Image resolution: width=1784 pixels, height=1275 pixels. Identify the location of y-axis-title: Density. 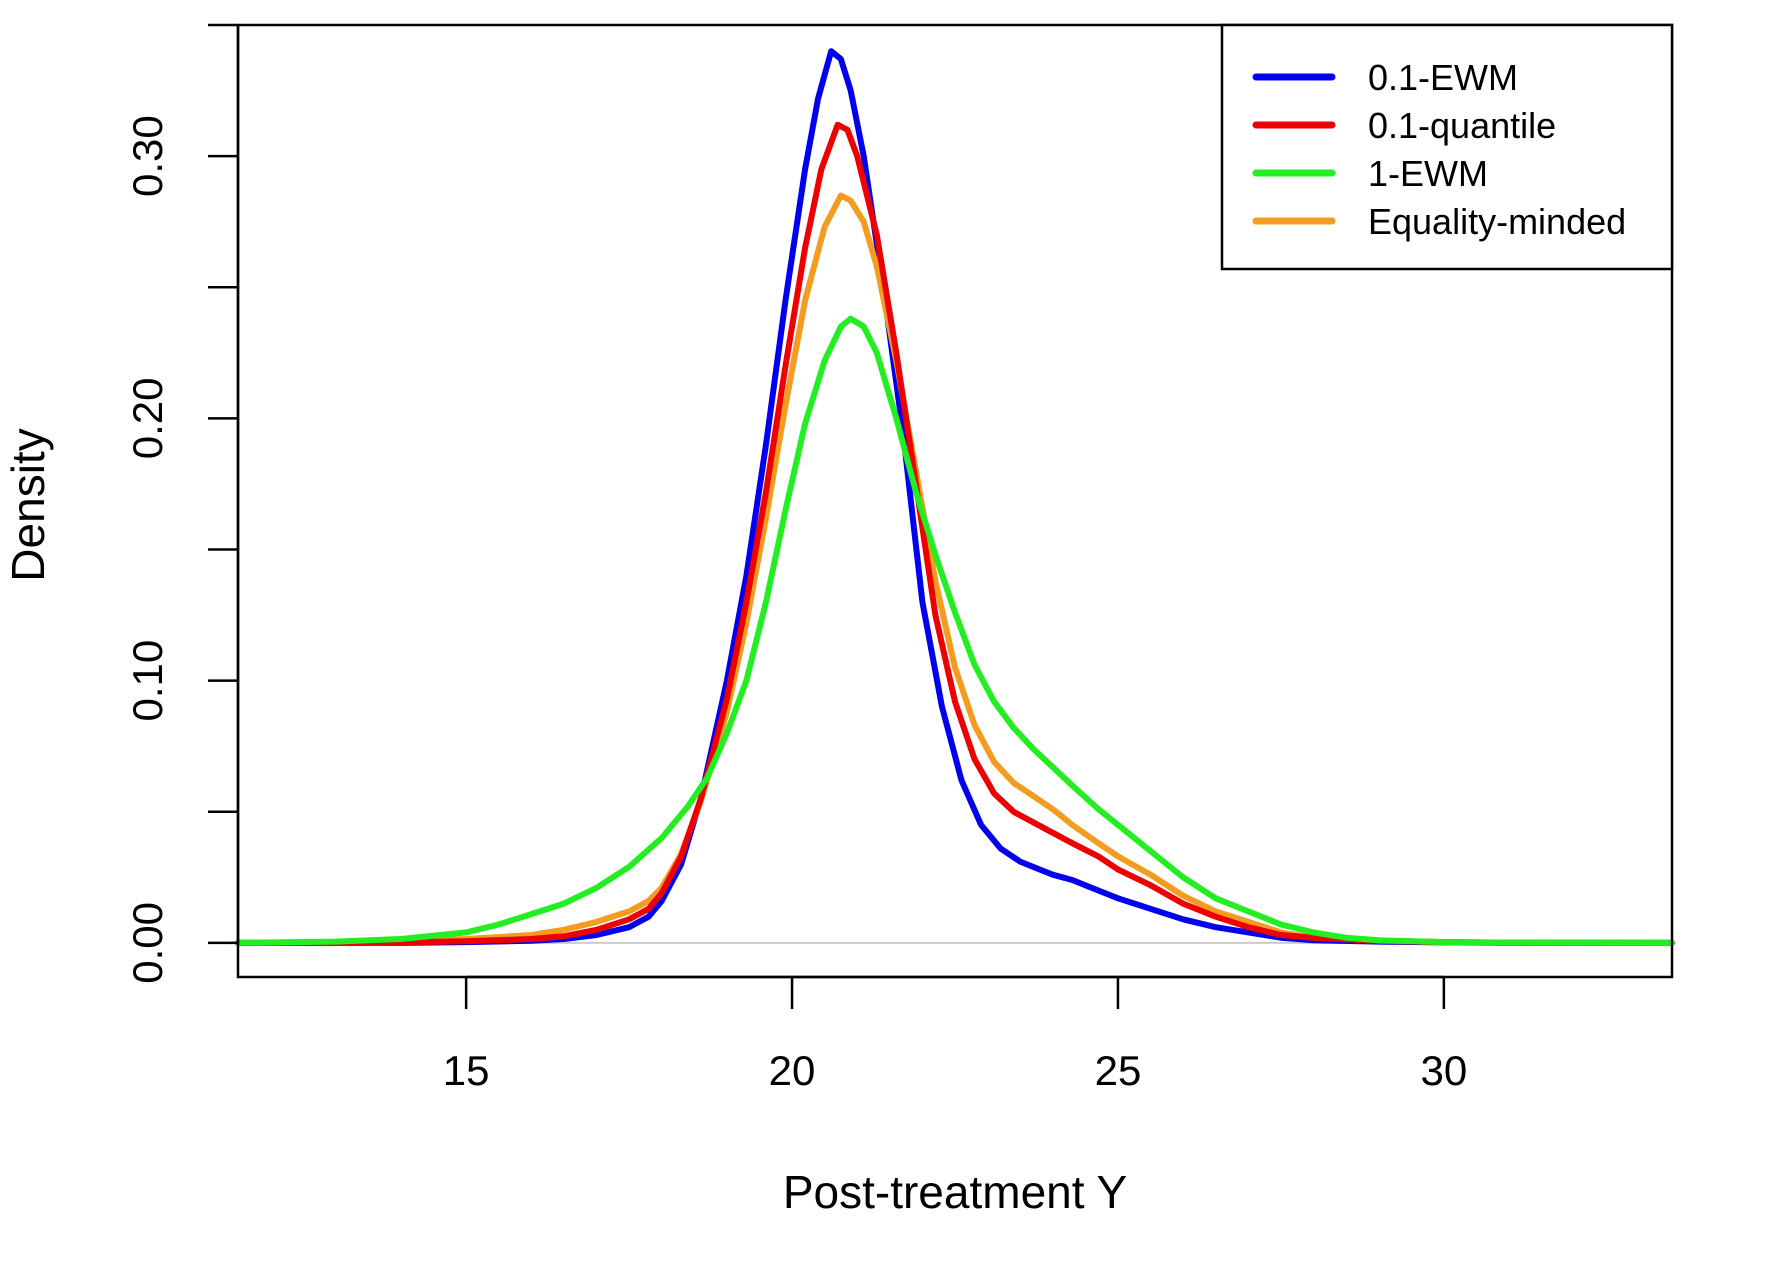
(28, 504).